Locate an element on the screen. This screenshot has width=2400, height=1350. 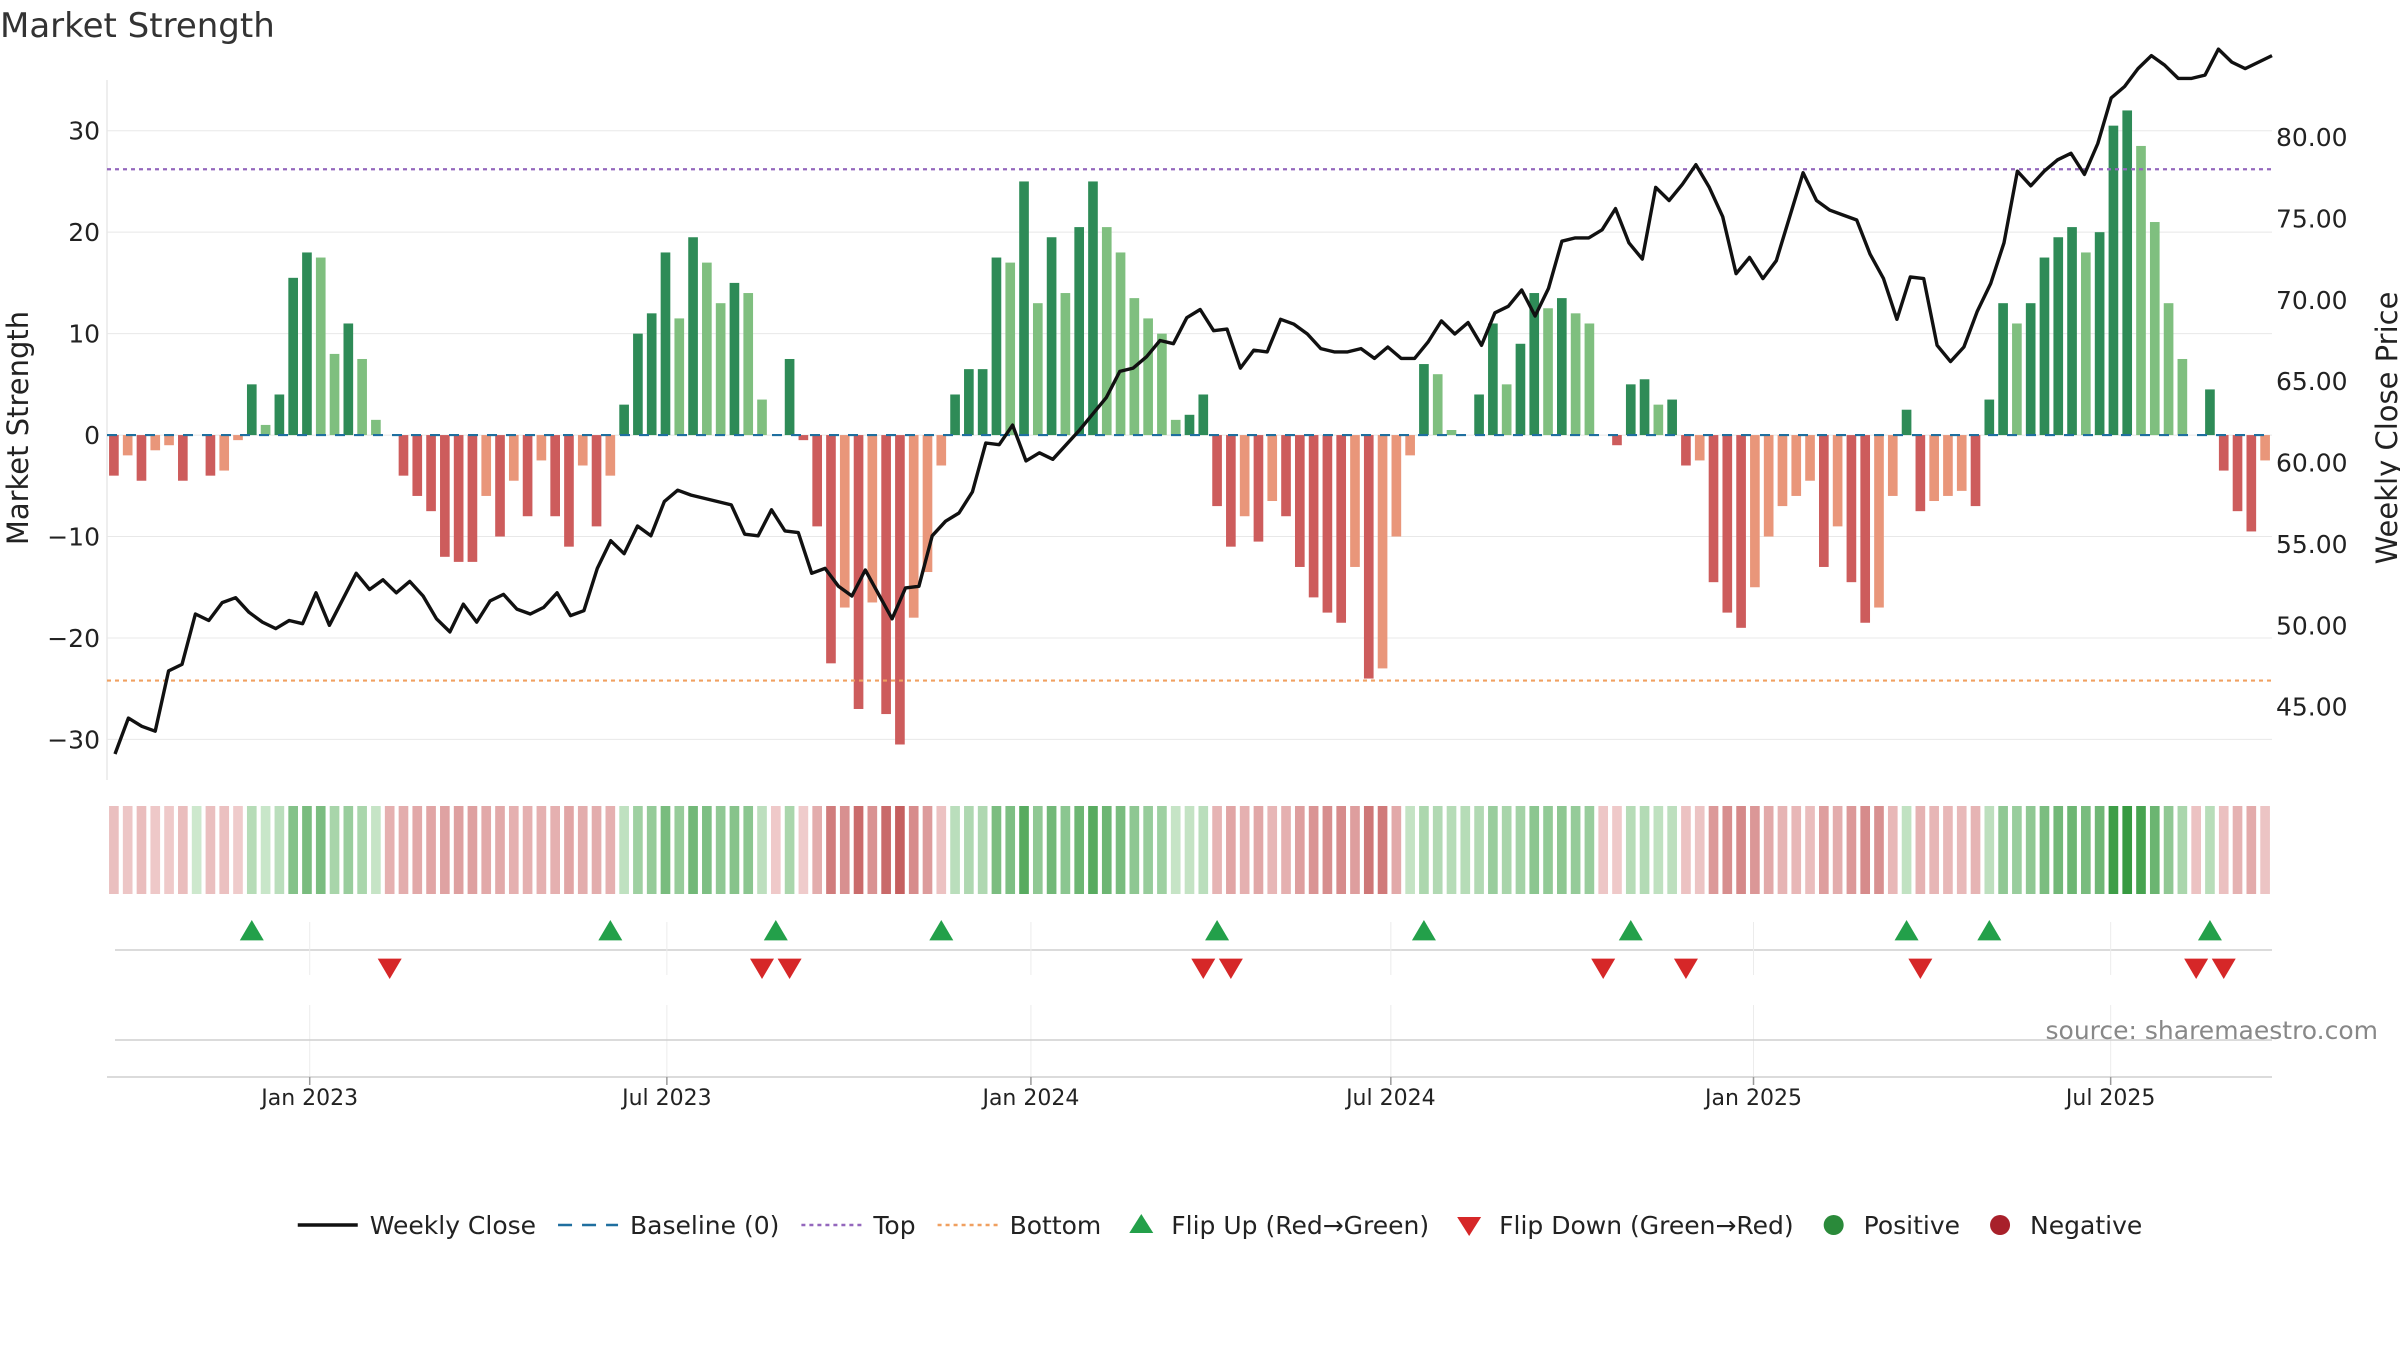
y2-tick-label: 50.00 is located at coordinates (2312, 625).